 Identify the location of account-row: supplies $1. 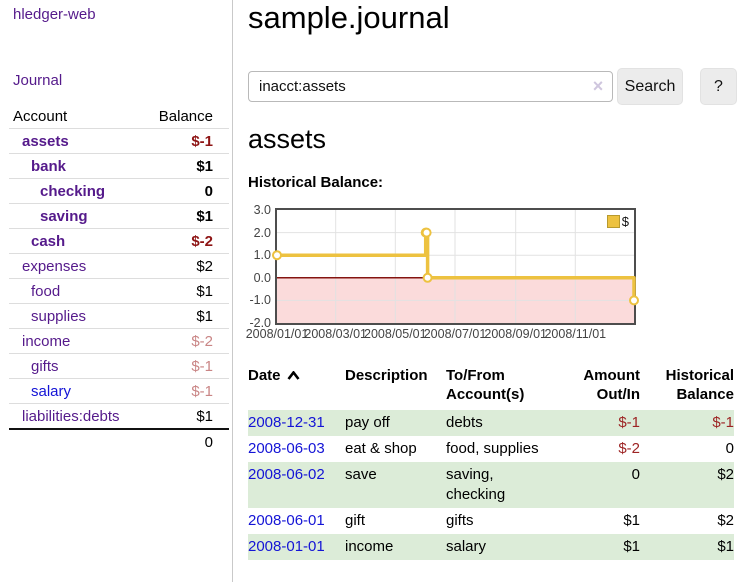
(119, 316).